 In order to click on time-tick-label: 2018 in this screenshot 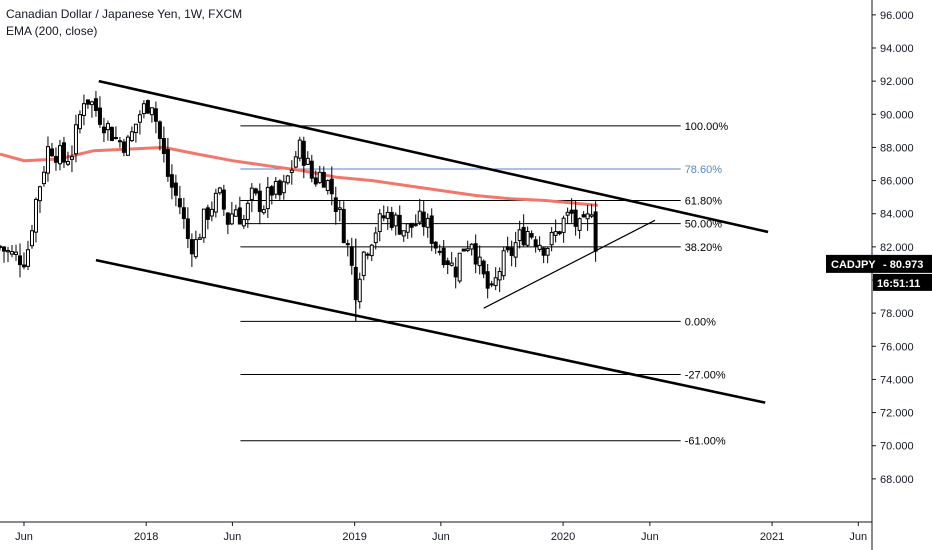, I will do `click(146, 537)`.